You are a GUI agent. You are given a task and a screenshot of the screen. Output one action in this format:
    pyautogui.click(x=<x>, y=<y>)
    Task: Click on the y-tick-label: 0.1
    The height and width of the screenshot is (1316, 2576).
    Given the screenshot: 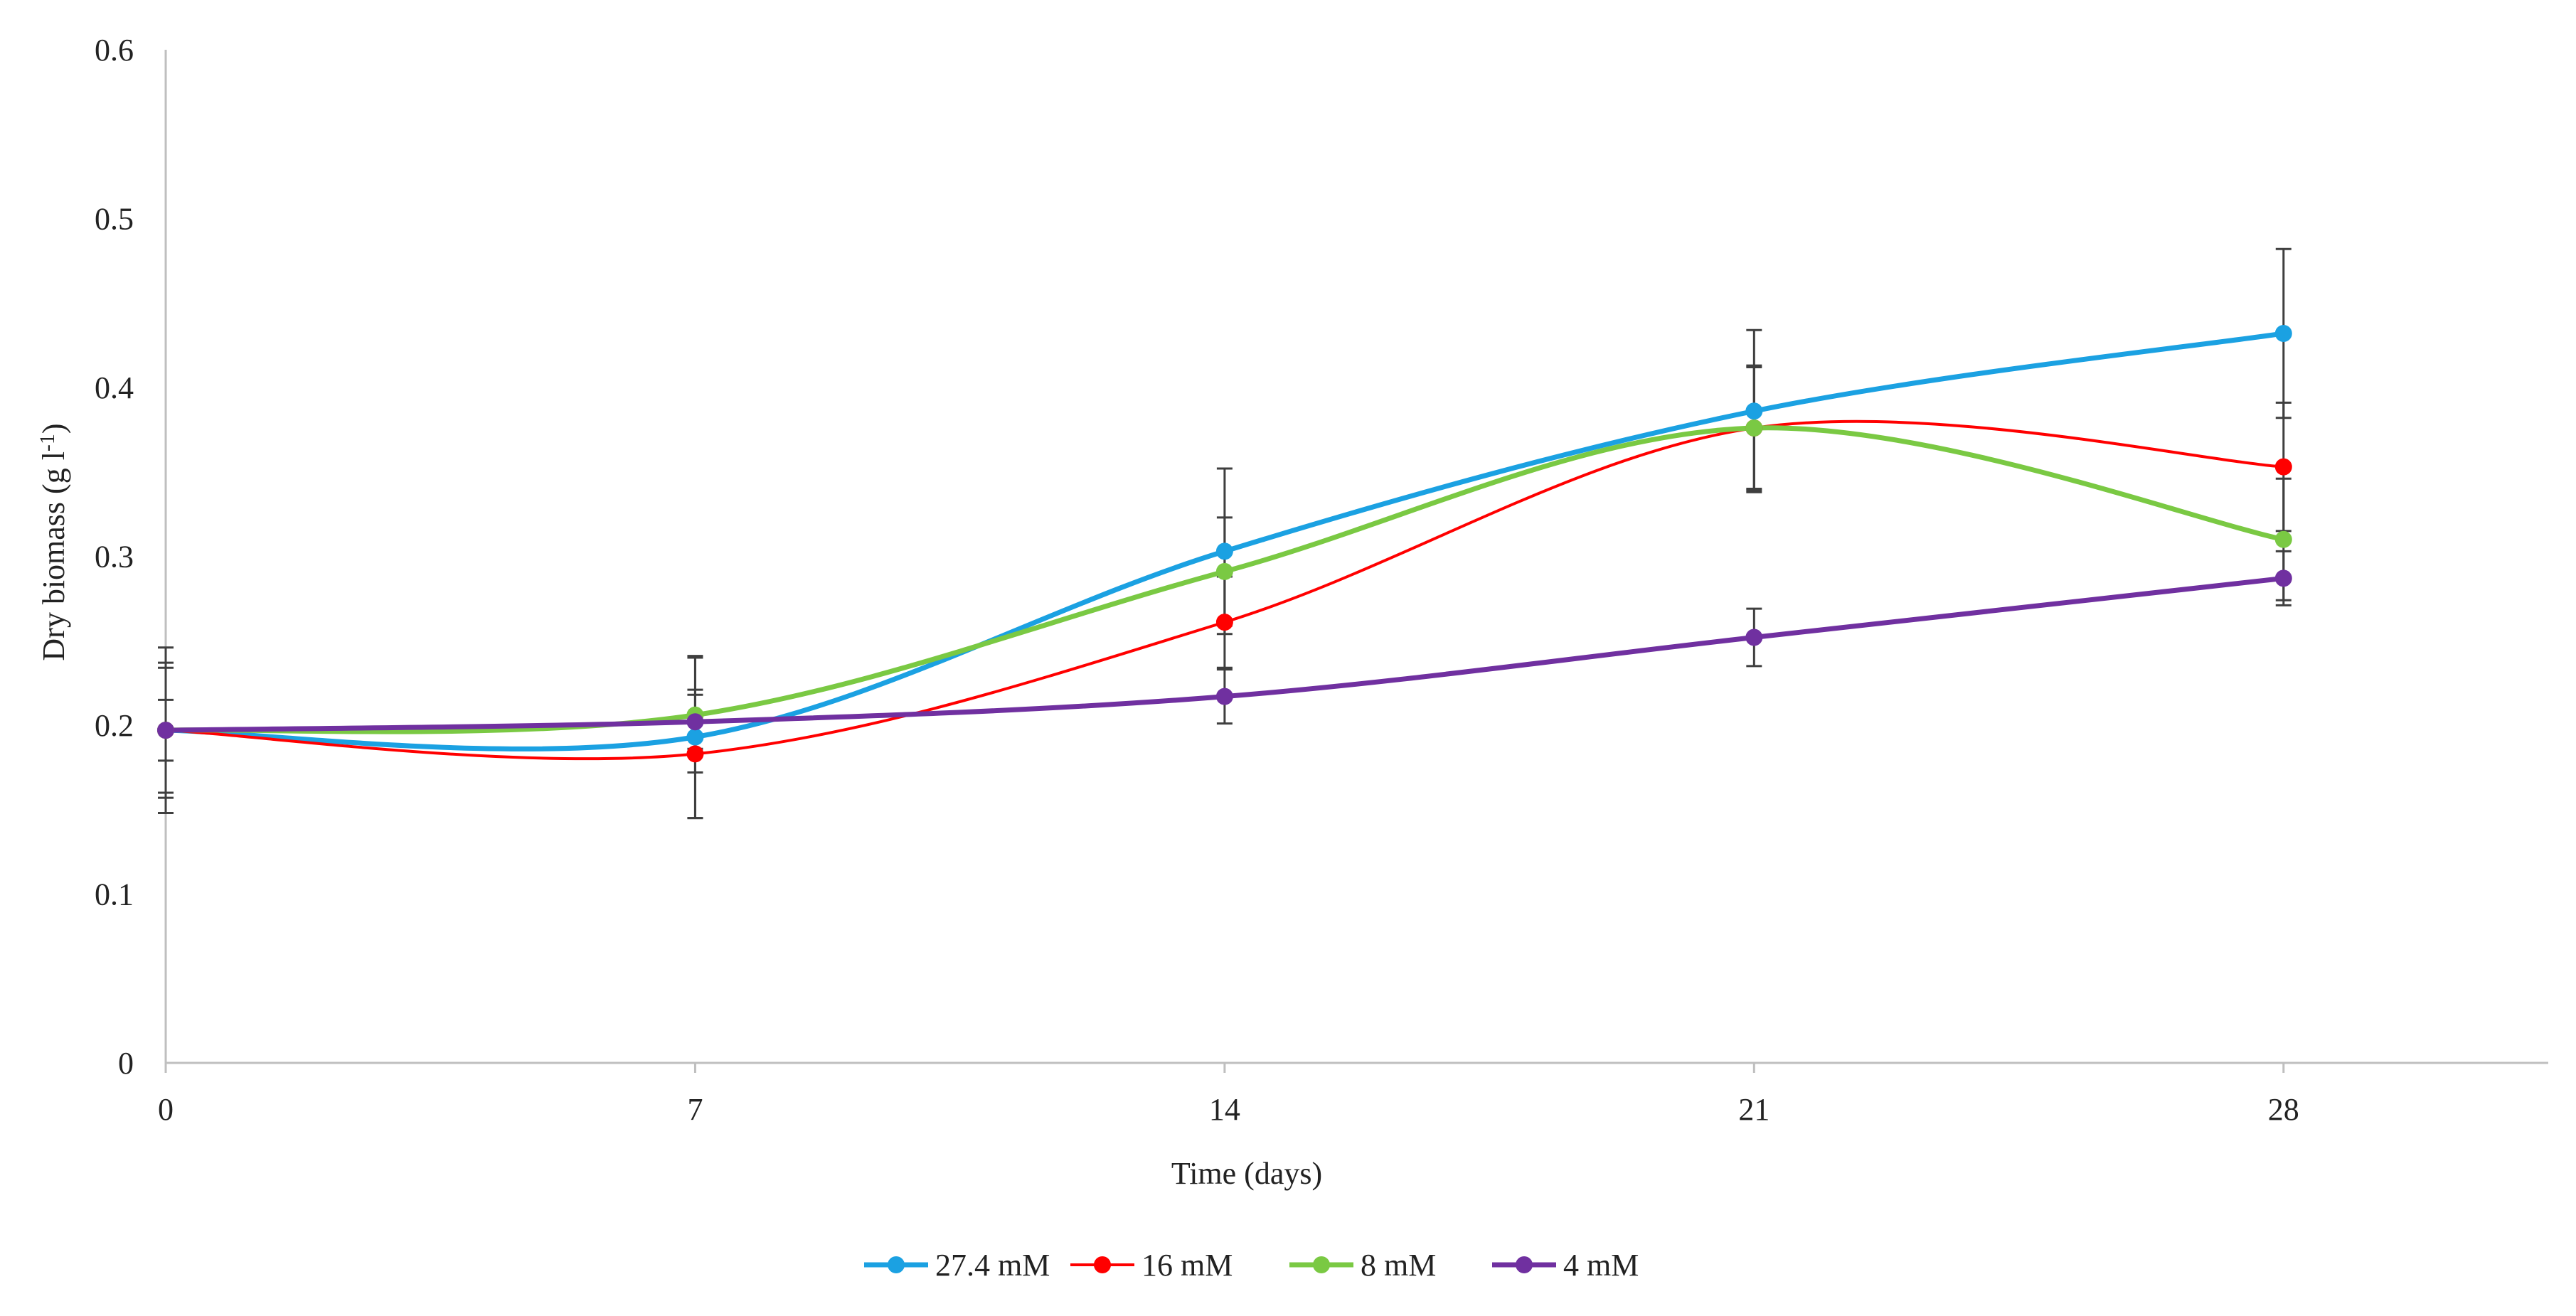 What is the action you would take?
    pyautogui.click(x=114, y=894)
    